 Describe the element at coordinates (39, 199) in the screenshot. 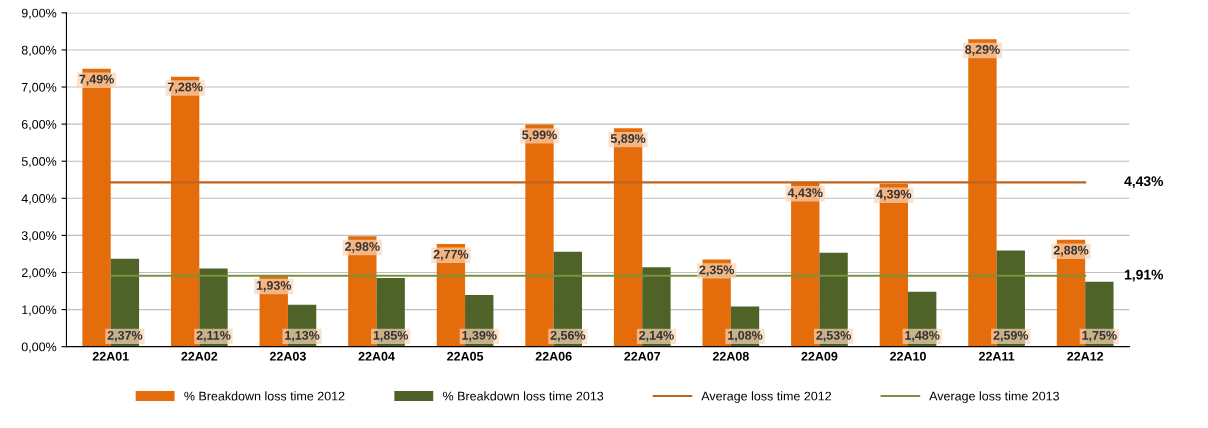

I see `y-tick-label: 4,00%` at that location.